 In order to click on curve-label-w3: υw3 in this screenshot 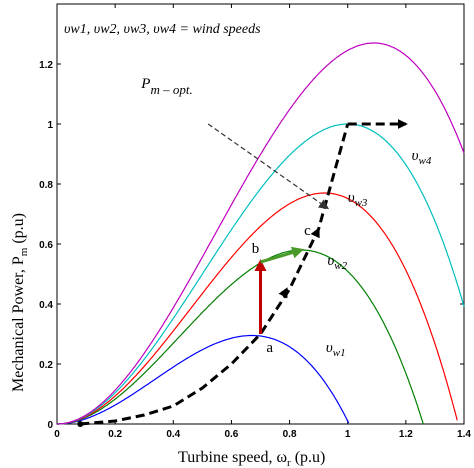, I will do `click(358, 199)`.